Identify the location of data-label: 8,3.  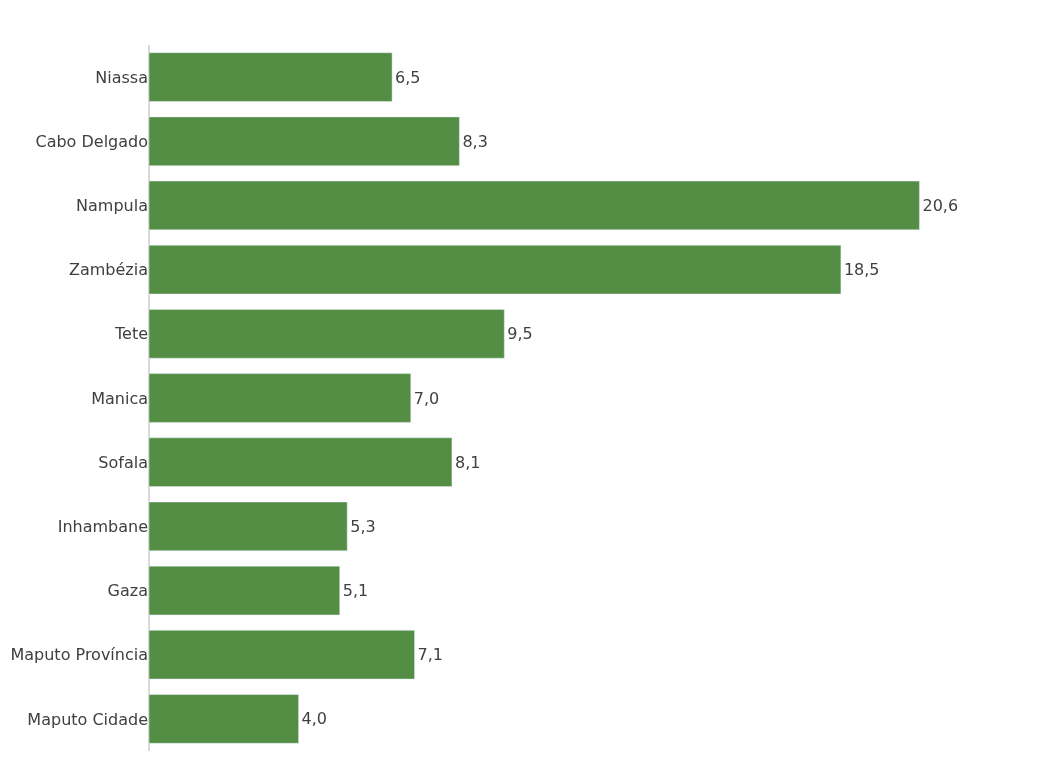
(475, 141).